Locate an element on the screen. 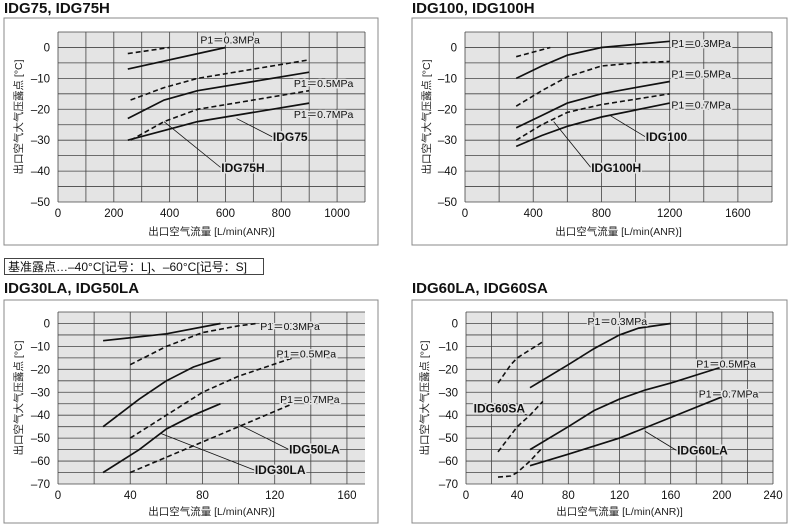  series-line-idg60sa-p1-0-3mpa is located at coordinates (520, 362).